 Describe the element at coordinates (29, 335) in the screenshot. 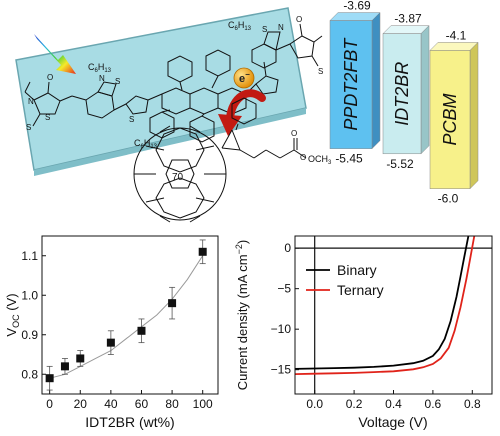

I see `voc-y-tick-label: 0.9` at that location.